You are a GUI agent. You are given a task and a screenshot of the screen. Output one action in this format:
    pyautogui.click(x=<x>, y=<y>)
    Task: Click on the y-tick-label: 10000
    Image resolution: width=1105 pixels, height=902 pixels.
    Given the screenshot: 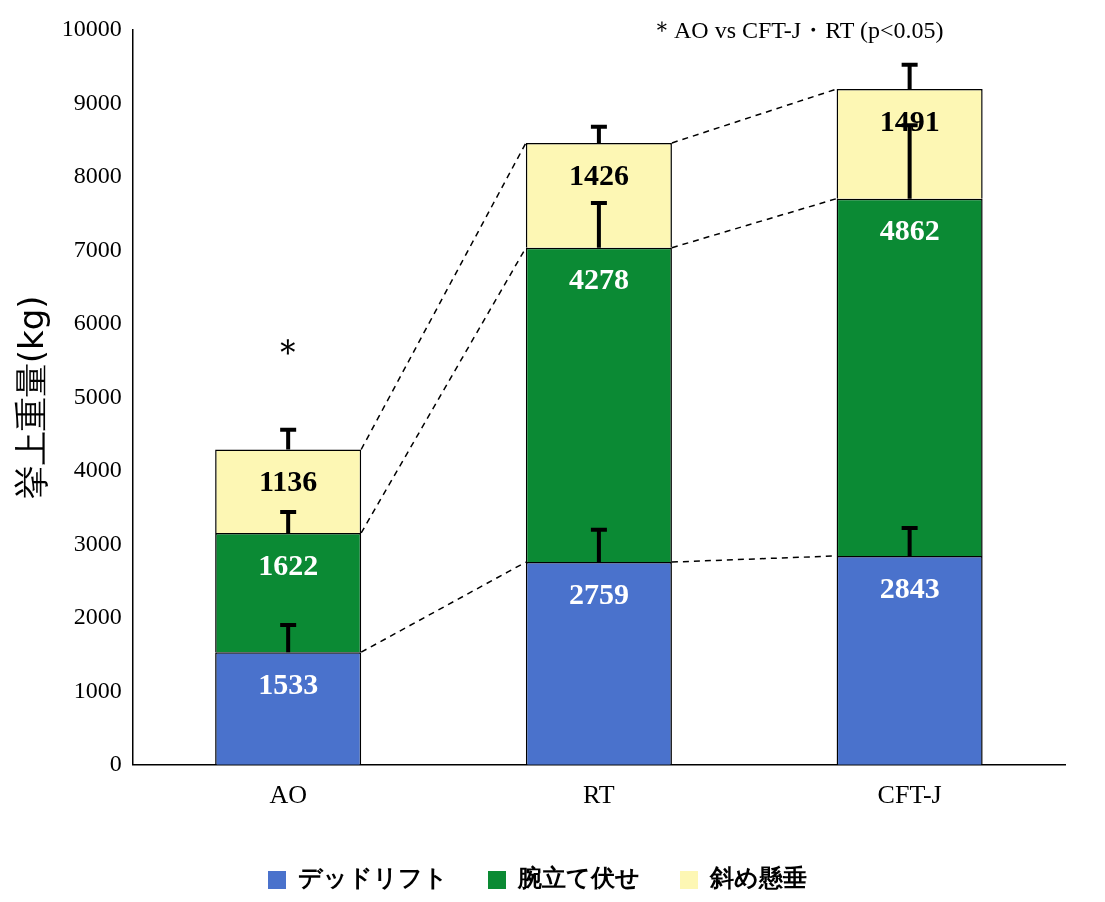 What is the action you would take?
    pyautogui.click(x=91, y=28)
    